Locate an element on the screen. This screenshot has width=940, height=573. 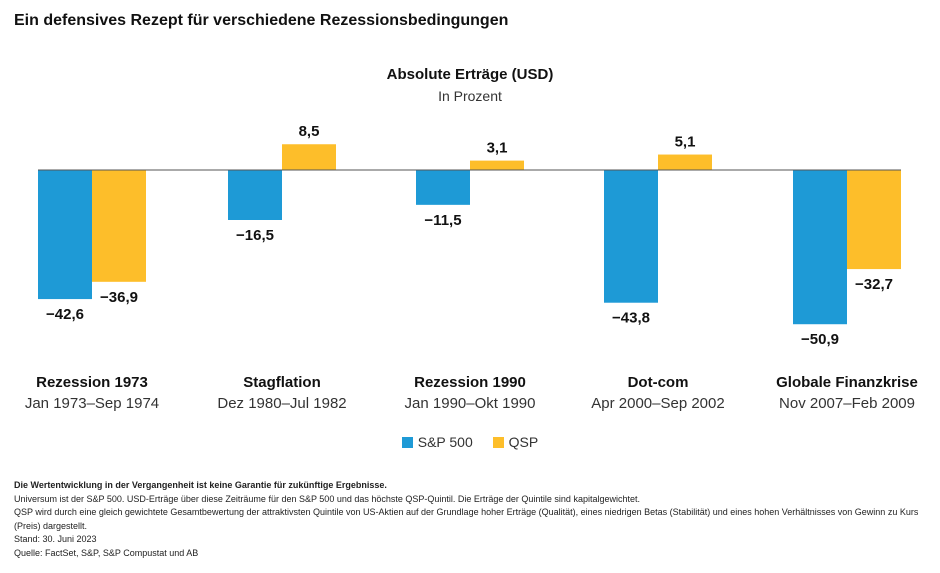
data-label: −11,5 is located at coordinates (442, 220).